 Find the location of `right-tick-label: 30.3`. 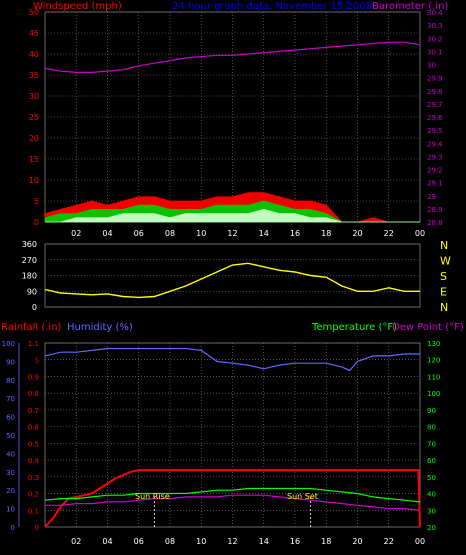

right-tick-label: 30.3 is located at coordinates (435, 26).